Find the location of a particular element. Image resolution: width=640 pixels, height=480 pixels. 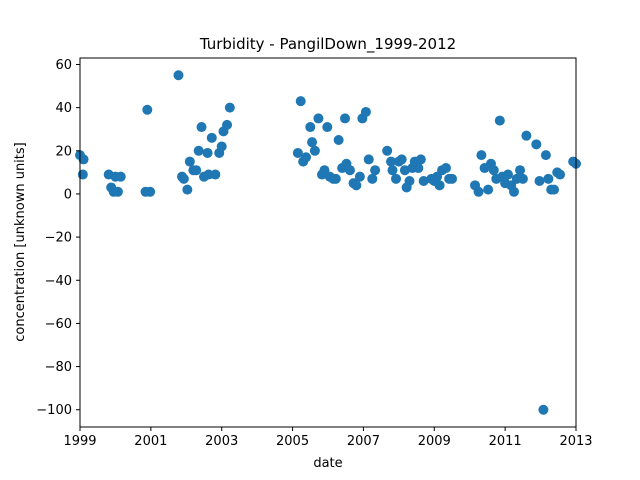

y-tick-label-4: −20 is located at coordinates (58, 238).